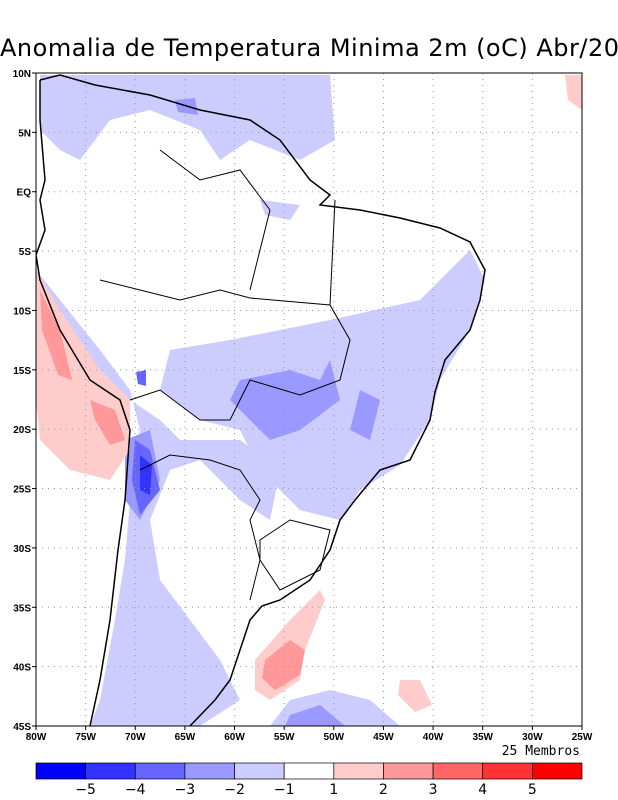 This screenshot has width=618, height=800. Describe the element at coordinates (383, 737) in the screenshot. I see `x-tick-label: 45W` at that location.